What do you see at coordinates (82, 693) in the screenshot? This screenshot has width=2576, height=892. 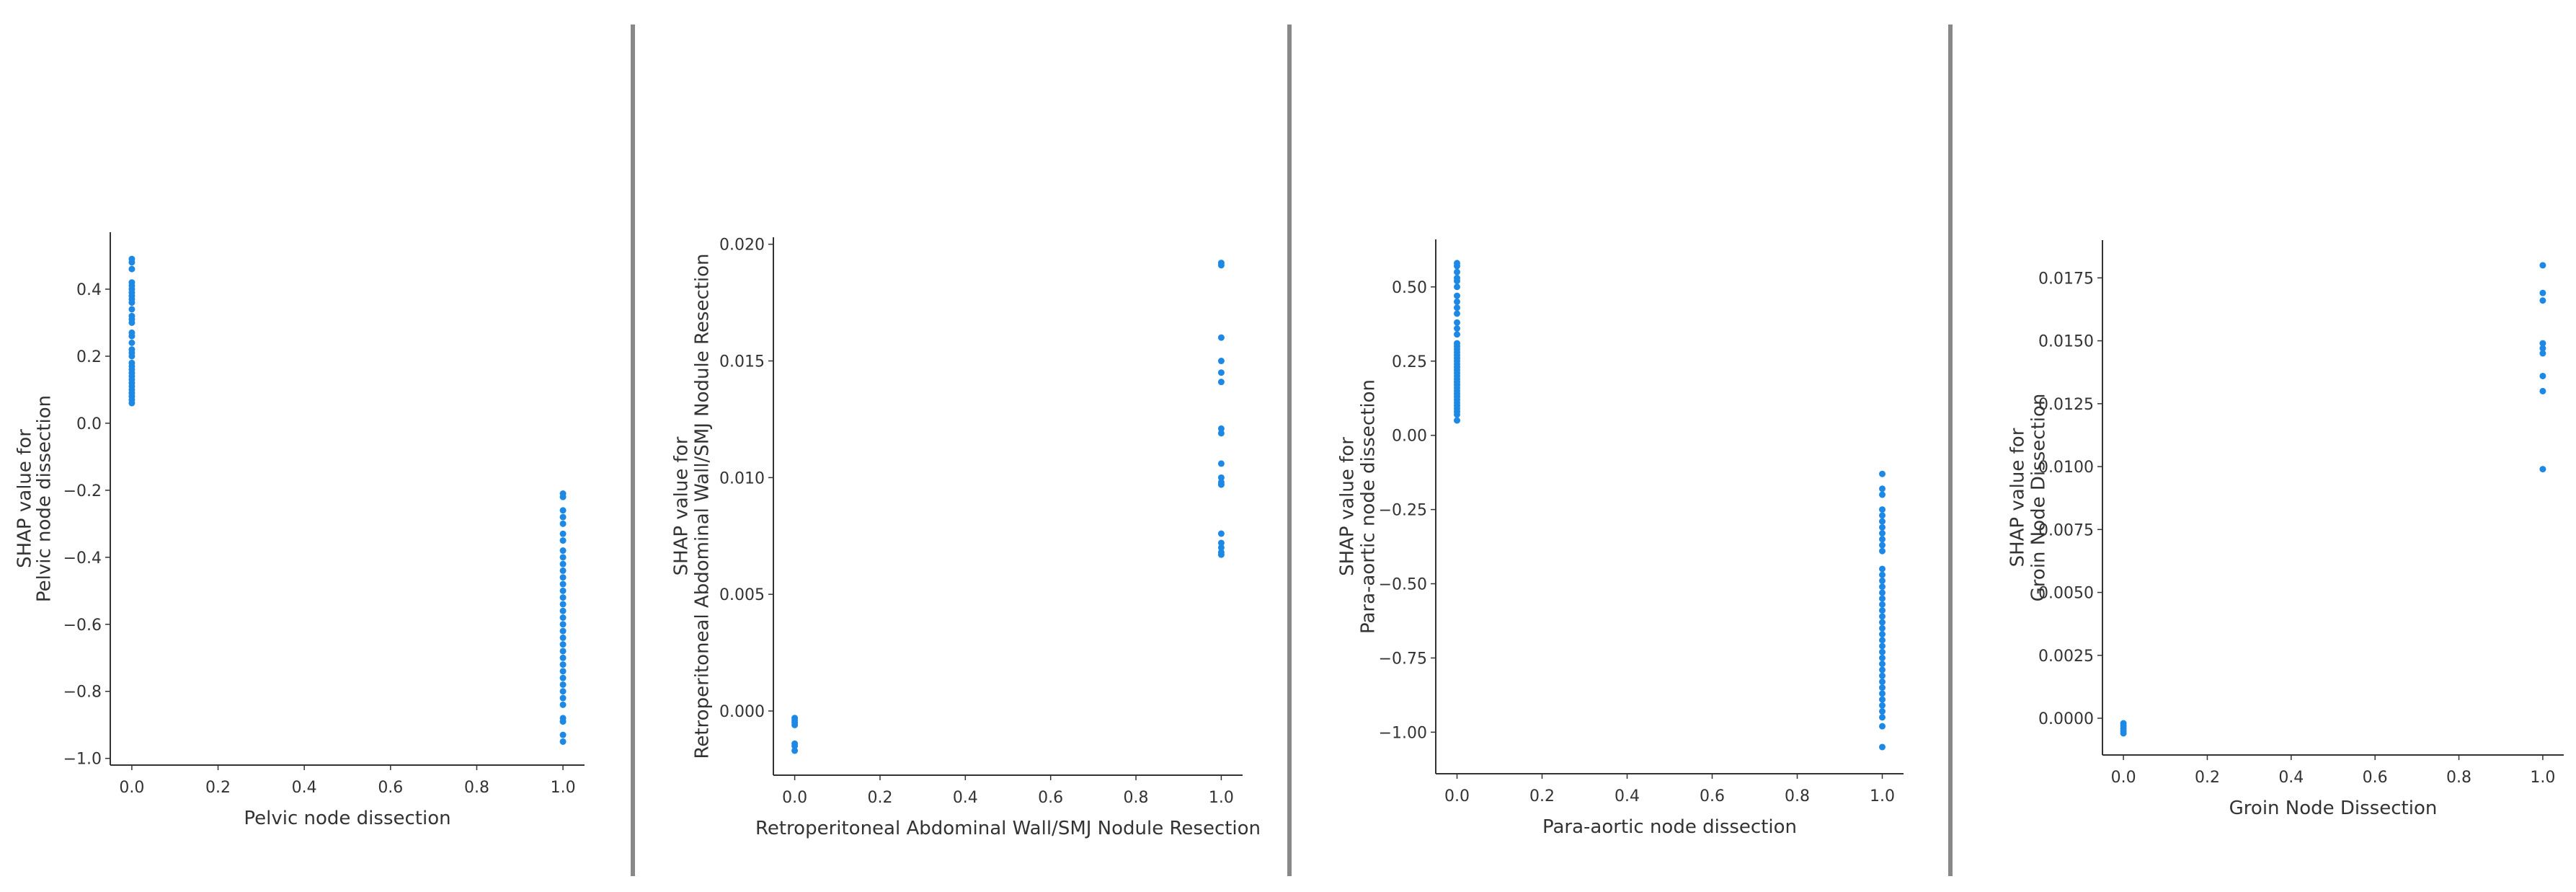 I see `y-tick-label: −0.8` at bounding box center [82, 693].